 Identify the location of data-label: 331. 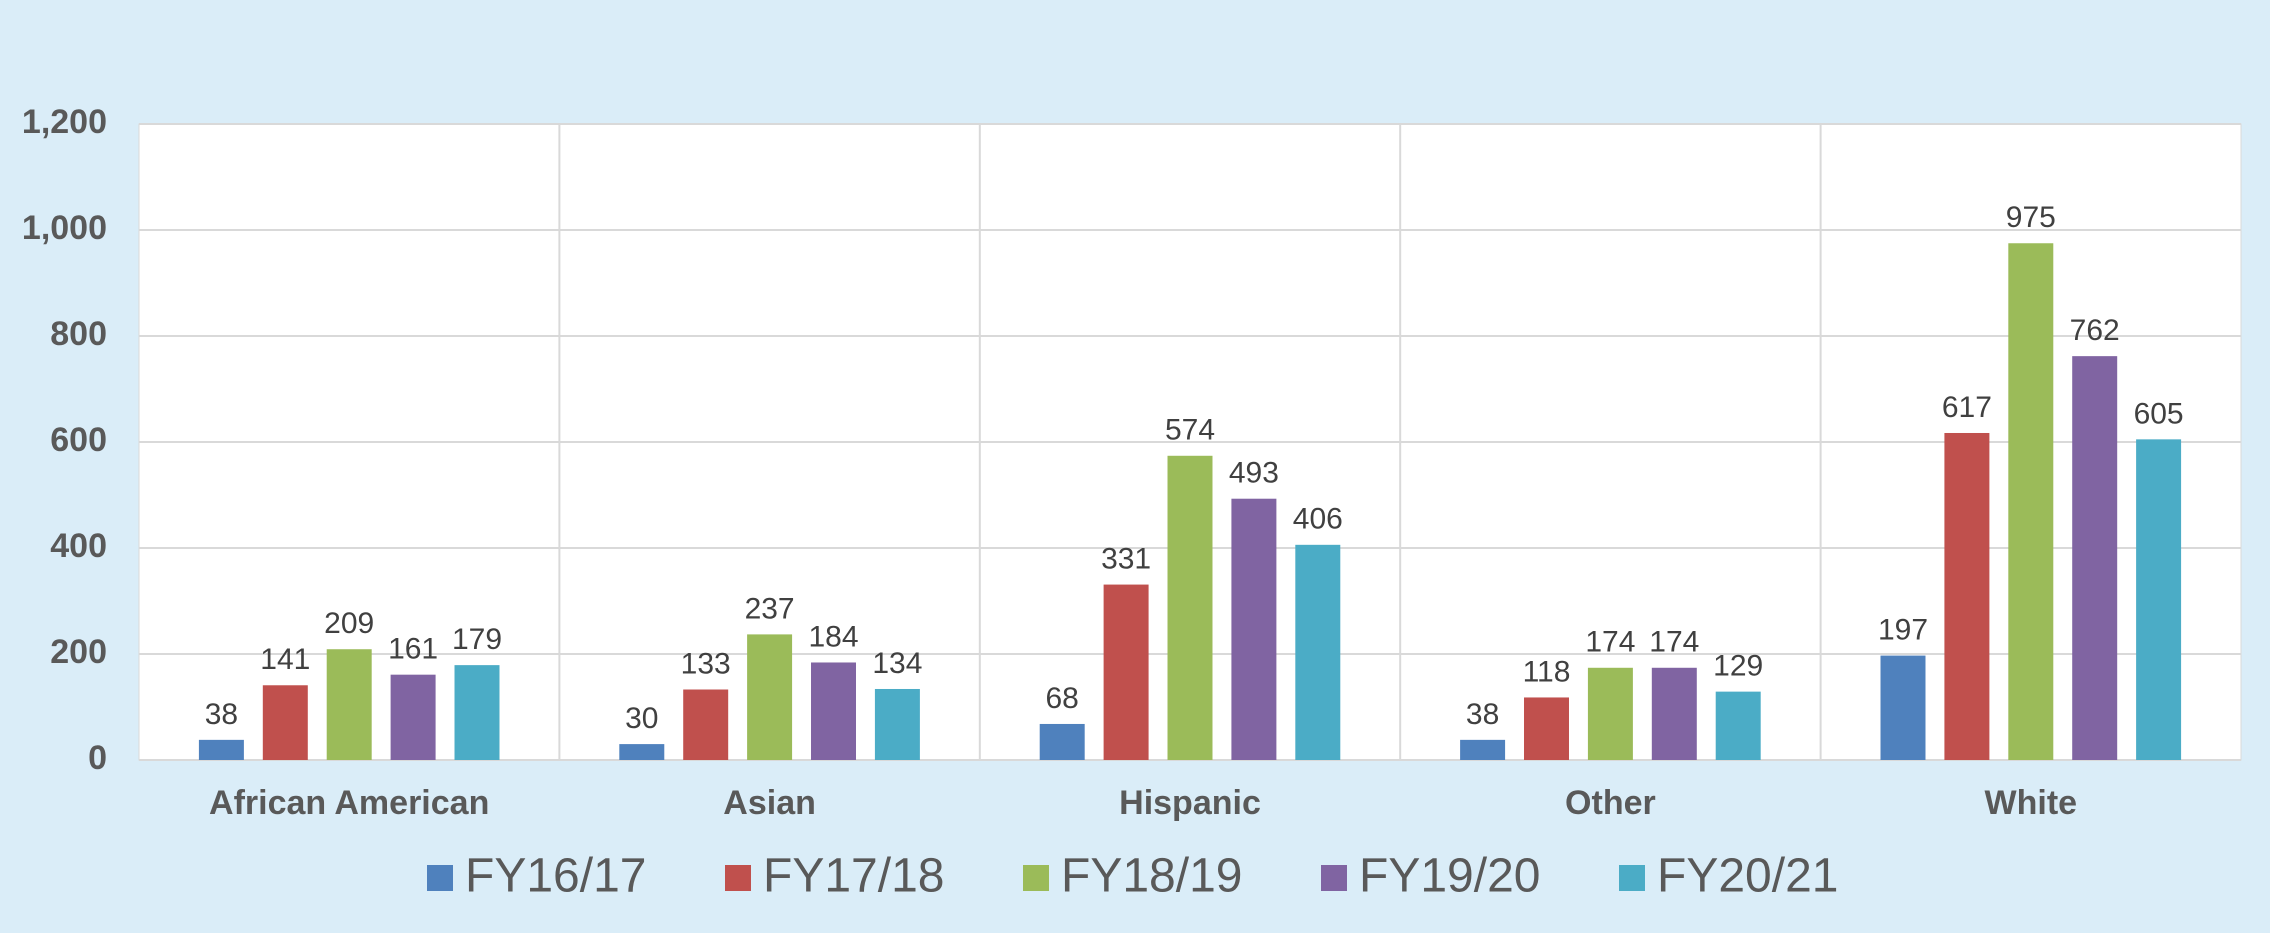
(1126, 558).